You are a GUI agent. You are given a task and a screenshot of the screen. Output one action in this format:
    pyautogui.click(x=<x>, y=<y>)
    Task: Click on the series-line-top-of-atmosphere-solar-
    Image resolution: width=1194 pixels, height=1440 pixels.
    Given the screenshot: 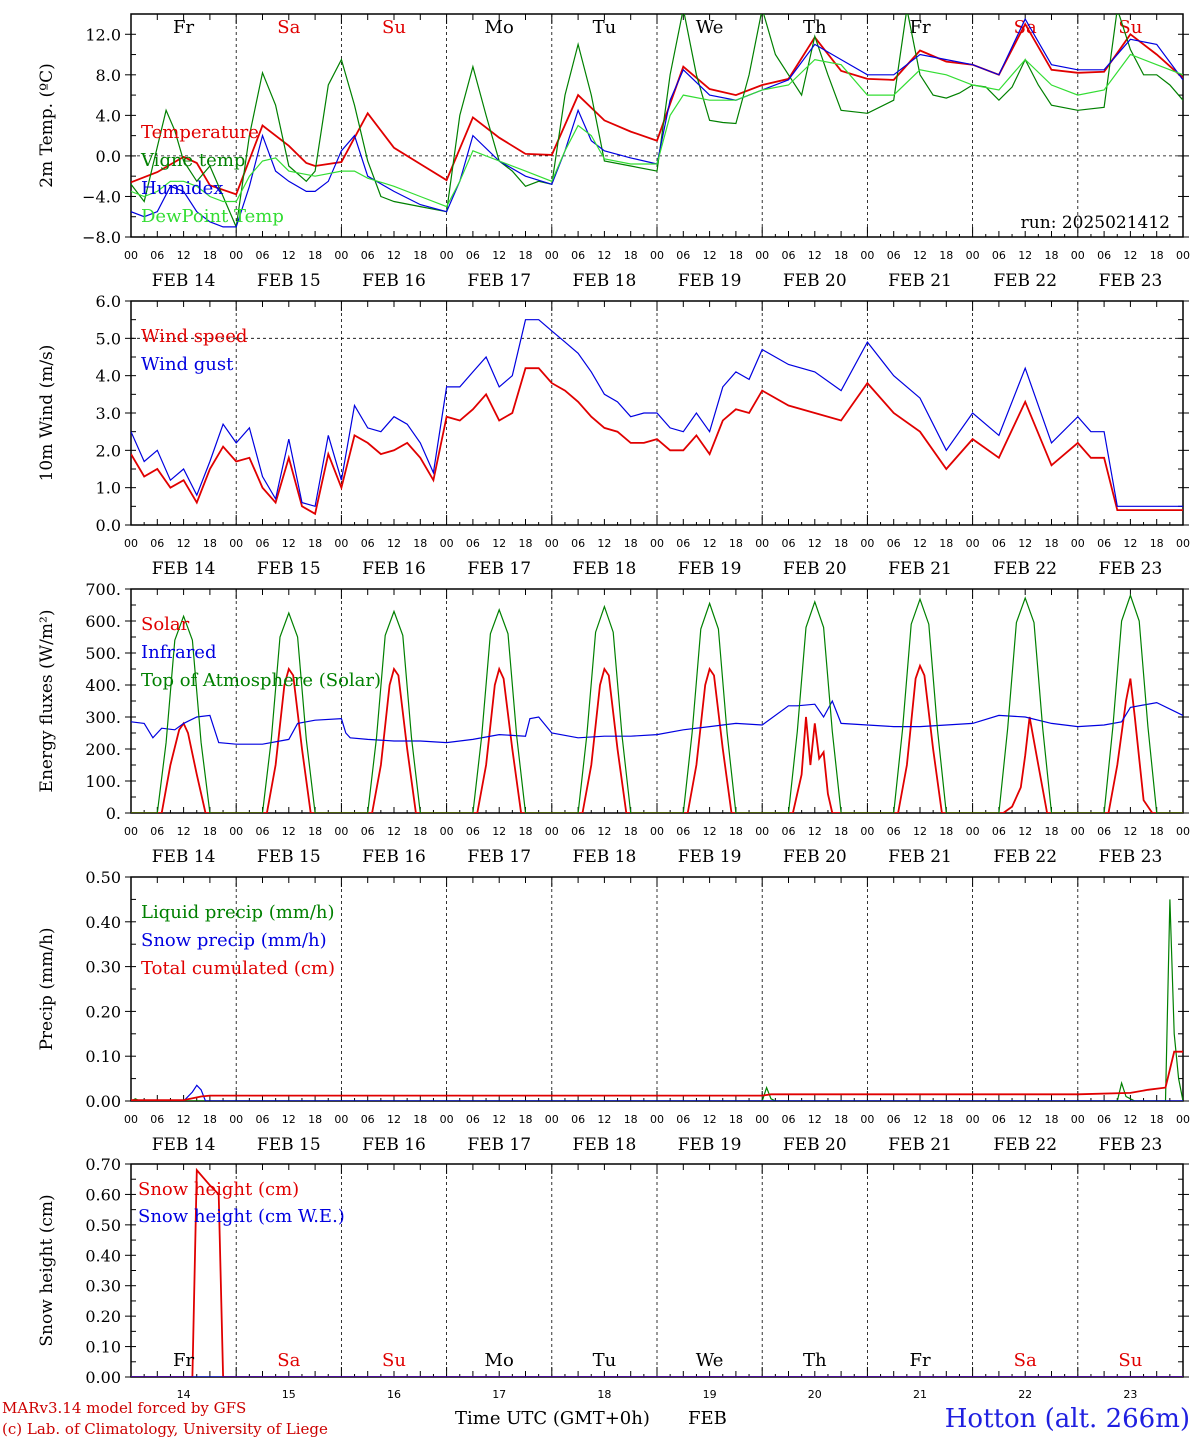 What is the action you would take?
    pyautogui.click(x=657, y=703)
    